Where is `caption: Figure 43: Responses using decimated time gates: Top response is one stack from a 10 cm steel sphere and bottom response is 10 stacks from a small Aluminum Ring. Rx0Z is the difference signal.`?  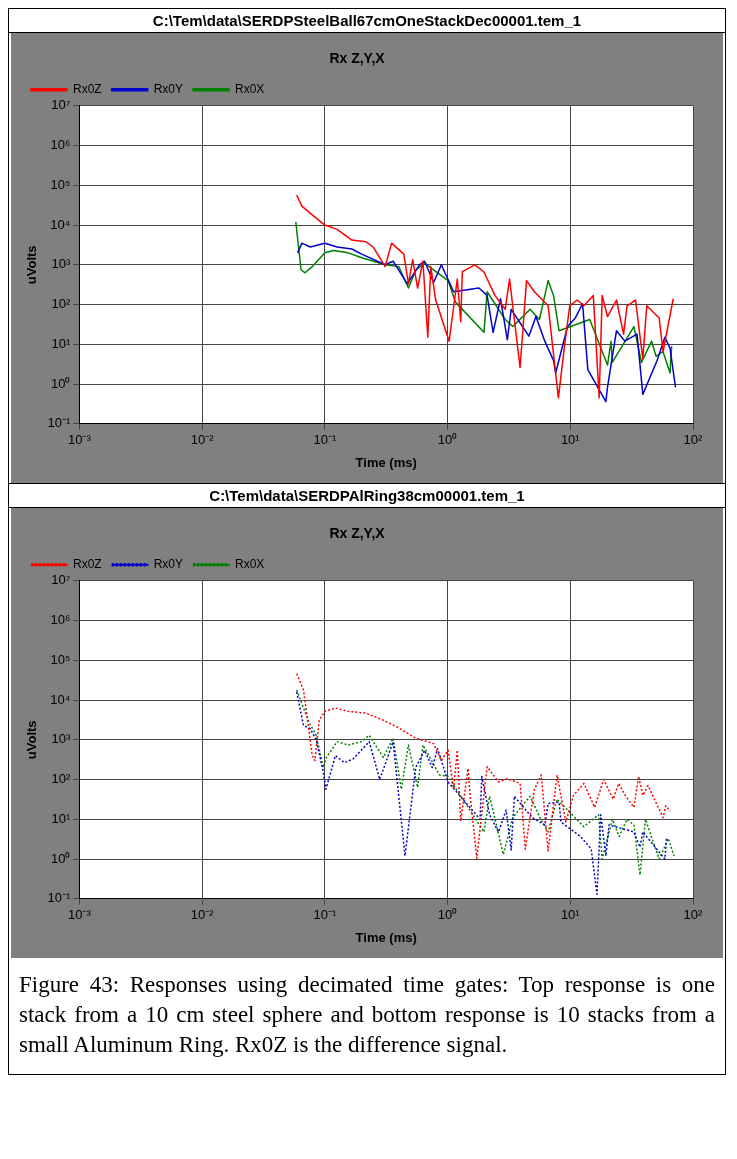
caption: Figure 43: Responses using decimated time gates: Top response is one stack from a 10 cm steel sphere and bottom response is 10 stacks from a small Aluminum Ring. Rx0Z is the difference signal. is located at coordinates (367, 1016).